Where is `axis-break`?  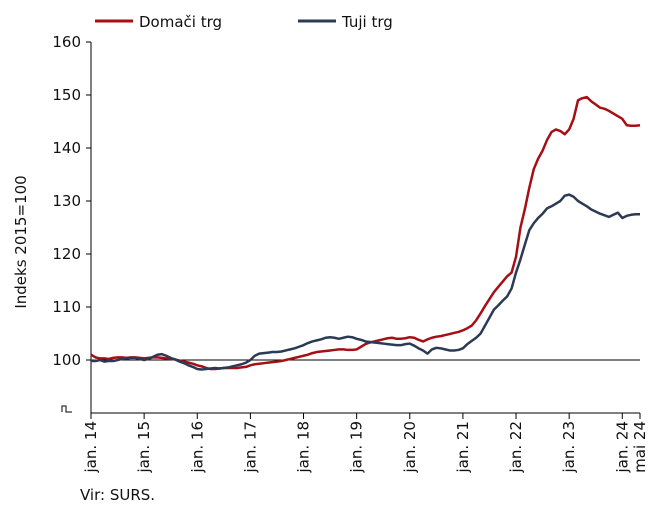 axis-break is located at coordinates (66, 409).